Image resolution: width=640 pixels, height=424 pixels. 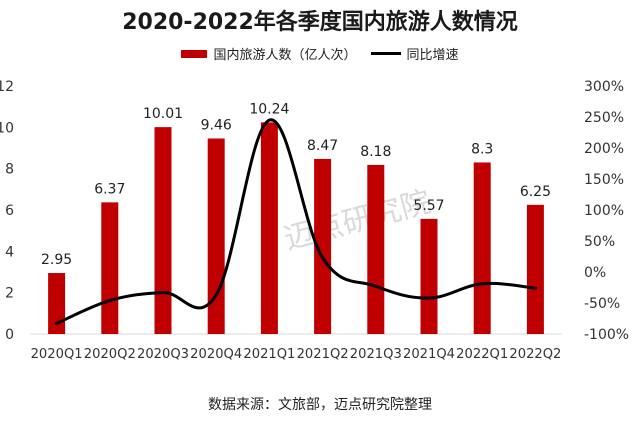 What do you see at coordinates (604, 118) in the screenshot?
I see `y-right-tick: 250%` at bounding box center [604, 118].